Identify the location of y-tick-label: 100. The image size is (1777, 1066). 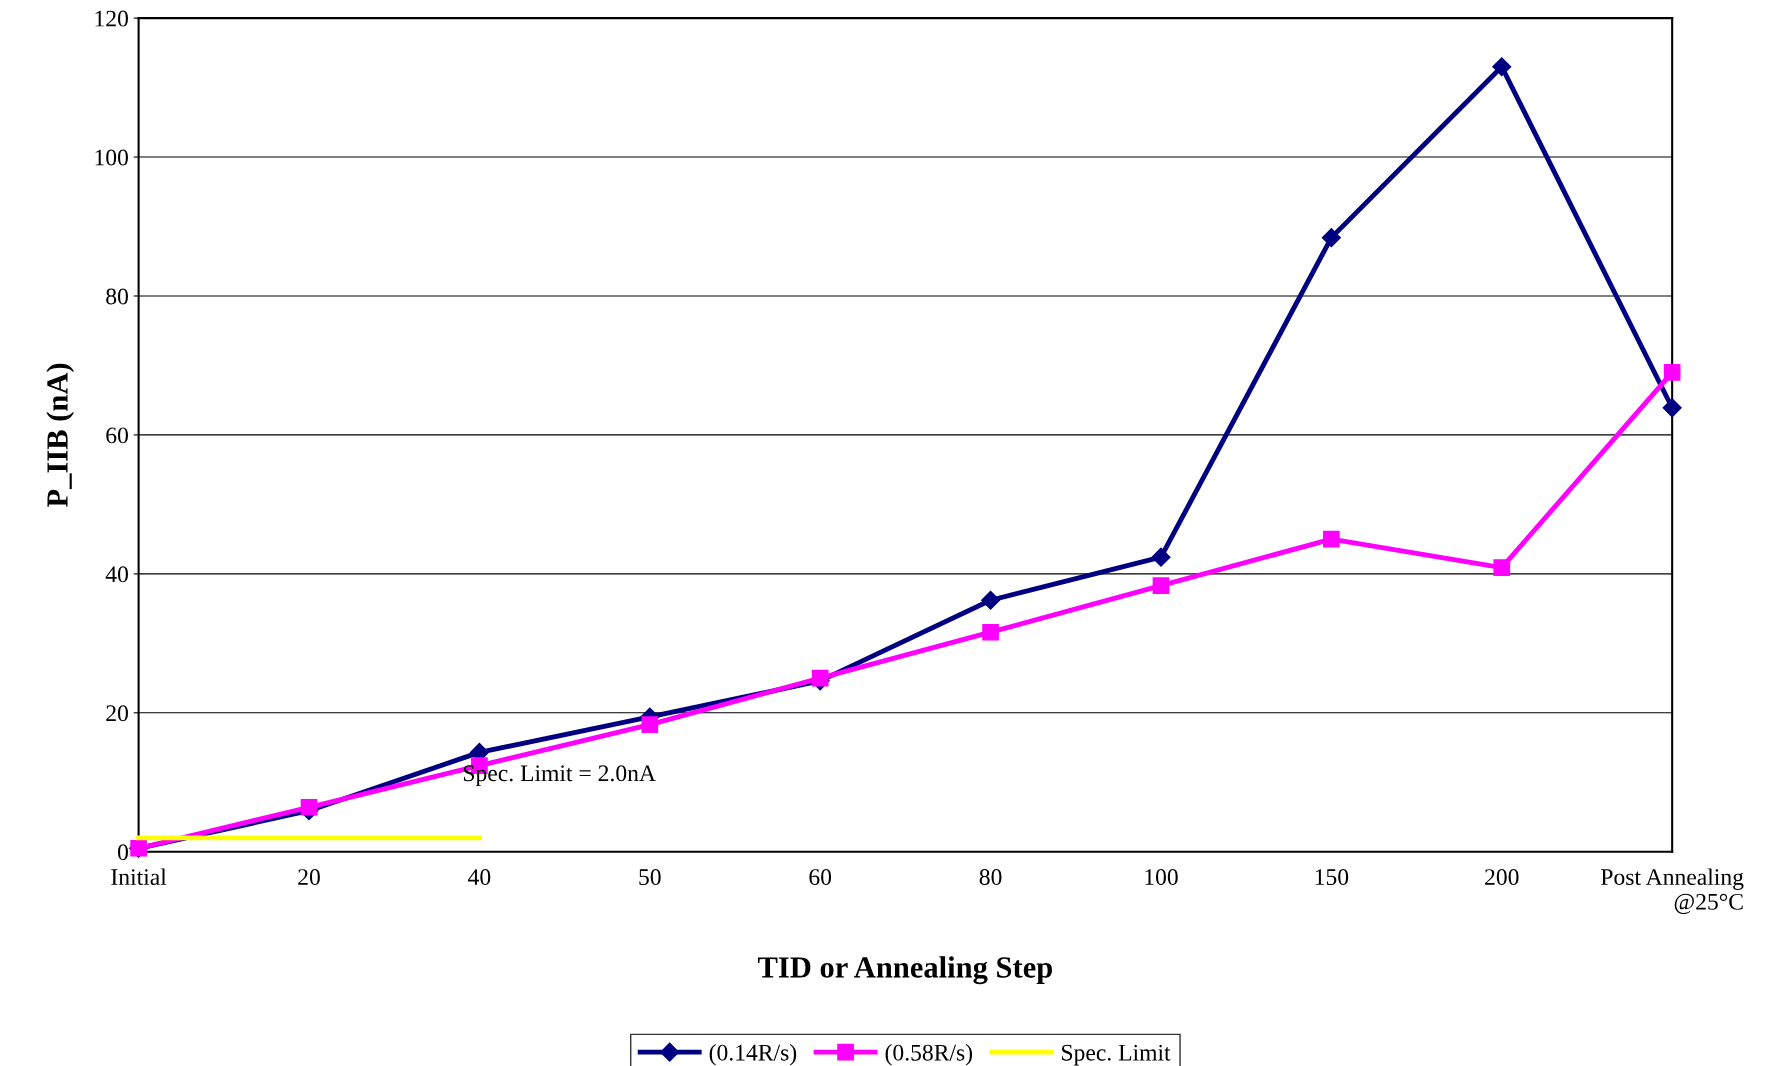
(111, 157).